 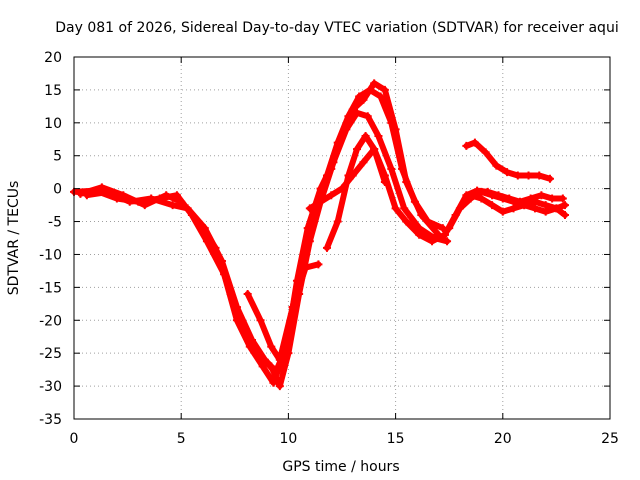 I want to click on y-tick-label: -30, so click(x=50, y=387).